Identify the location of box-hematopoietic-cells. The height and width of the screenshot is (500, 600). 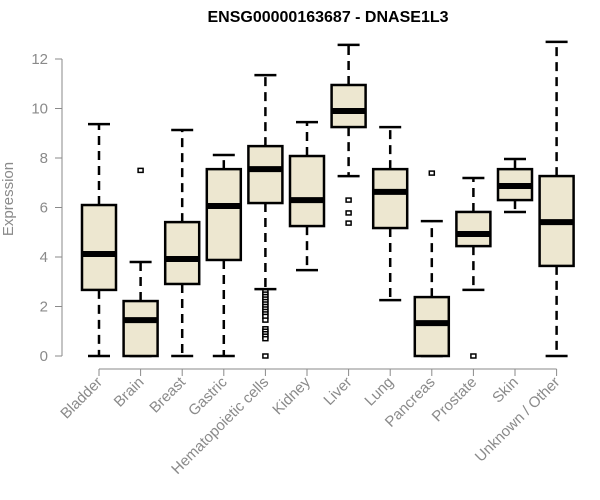
(265, 216).